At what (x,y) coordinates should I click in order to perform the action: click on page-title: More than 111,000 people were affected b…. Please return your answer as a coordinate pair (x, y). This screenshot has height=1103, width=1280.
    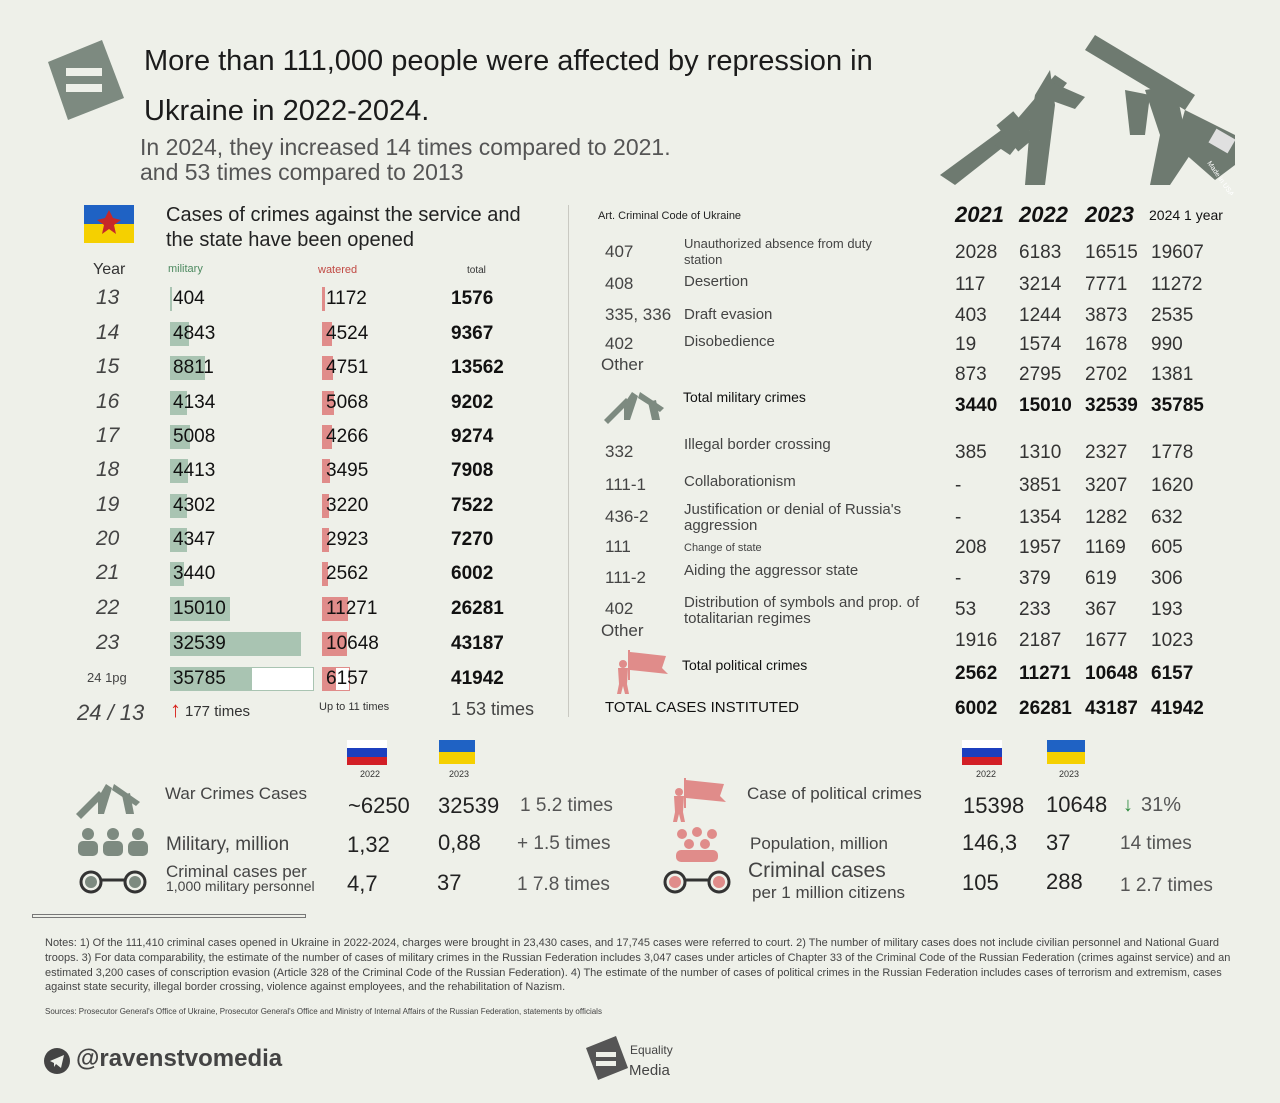
    Looking at the image, I should click on (508, 86).